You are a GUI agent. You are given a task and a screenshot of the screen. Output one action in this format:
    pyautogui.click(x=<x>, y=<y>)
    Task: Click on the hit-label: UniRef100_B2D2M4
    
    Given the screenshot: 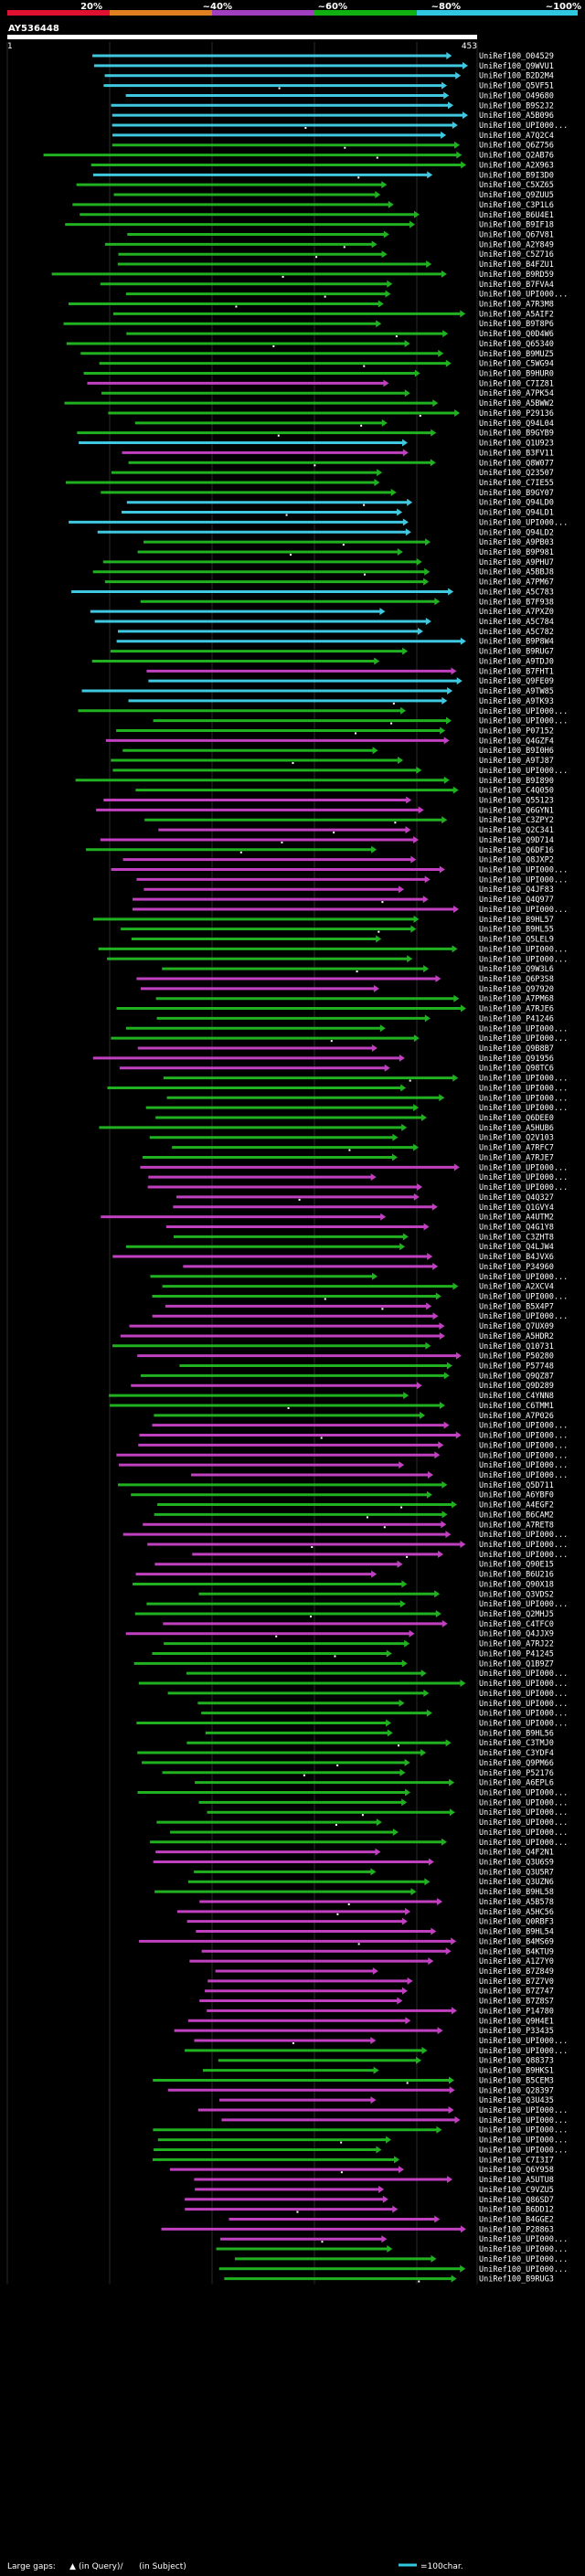 What is the action you would take?
    pyautogui.click(x=516, y=76)
    